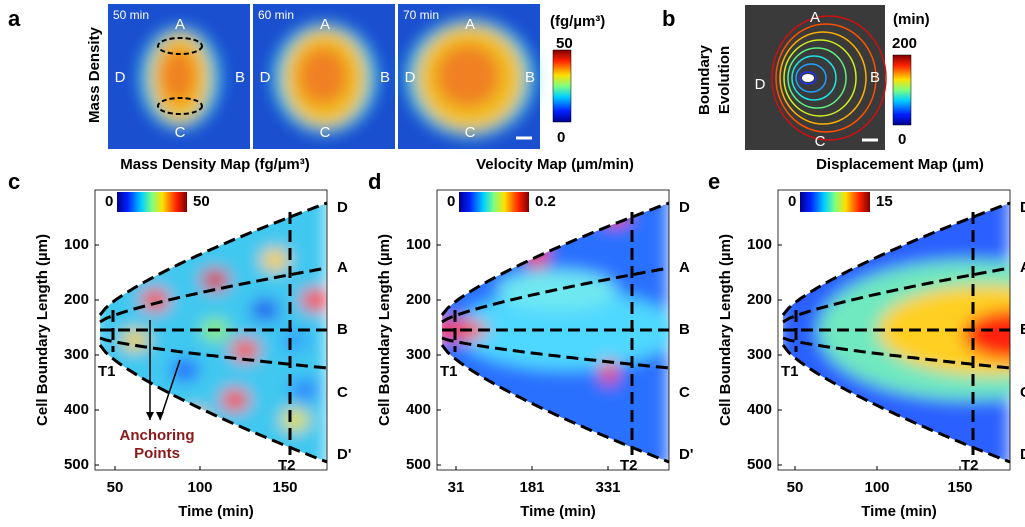  I want to click on annotation: Points, so click(157, 453).